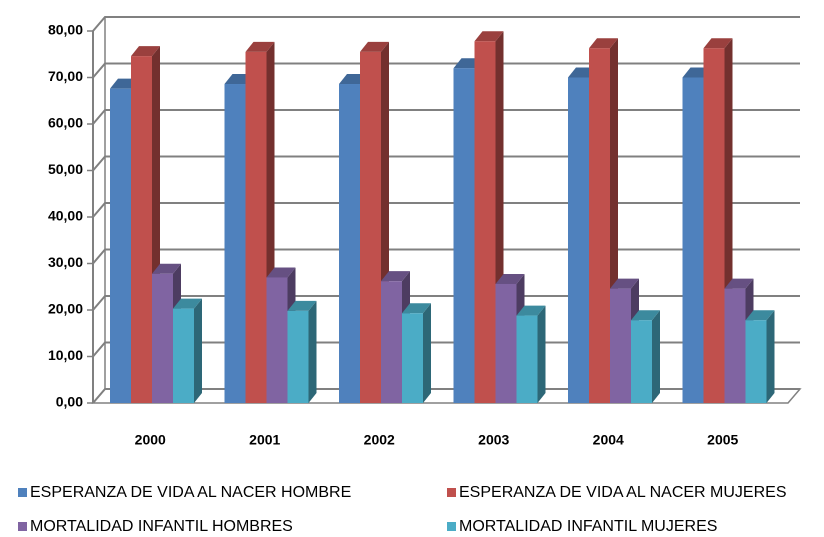 Image resolution: width=824 pixels, height=537 pixels. Describe the element at coordinates (65, 169) in the screenshot. I see `y-tick-label: 50,00` at that location.